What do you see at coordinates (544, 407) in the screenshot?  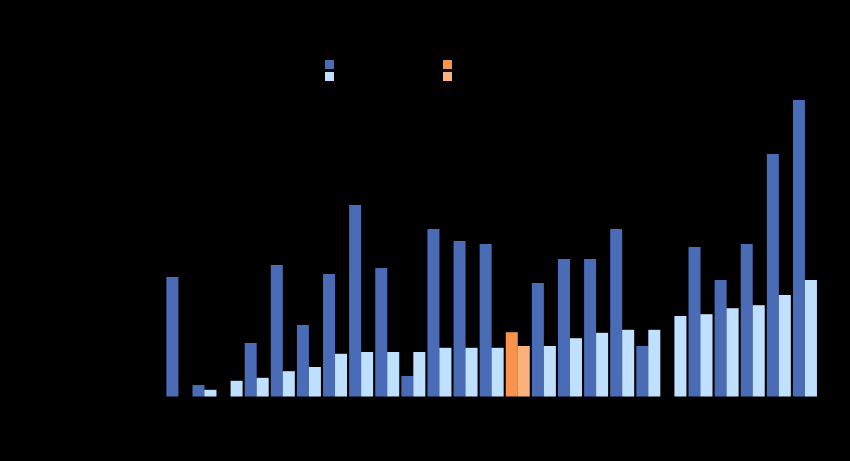 I see `x-tick-label: NL` at bounding box center [544, 407].